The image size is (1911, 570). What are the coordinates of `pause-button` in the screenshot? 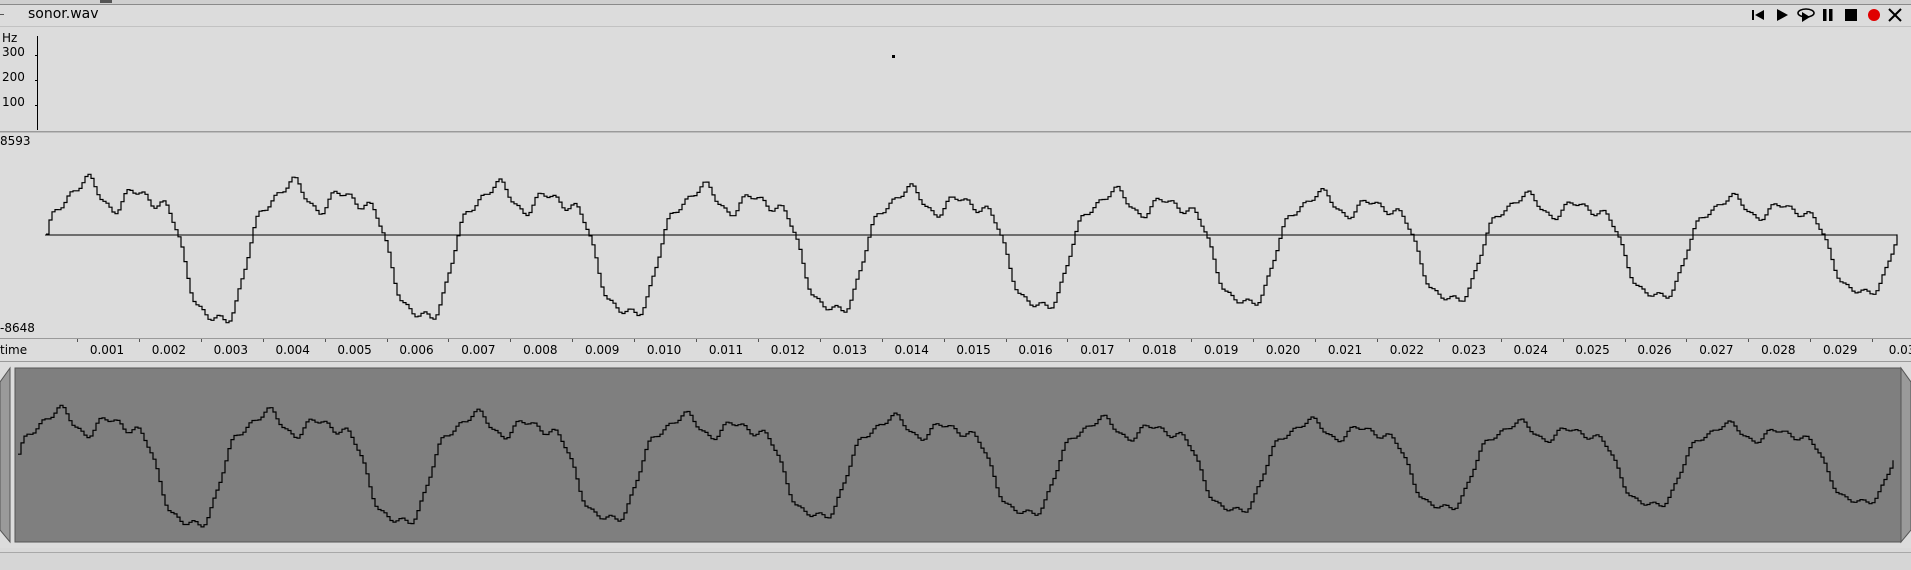 It's located at (1828, 15).